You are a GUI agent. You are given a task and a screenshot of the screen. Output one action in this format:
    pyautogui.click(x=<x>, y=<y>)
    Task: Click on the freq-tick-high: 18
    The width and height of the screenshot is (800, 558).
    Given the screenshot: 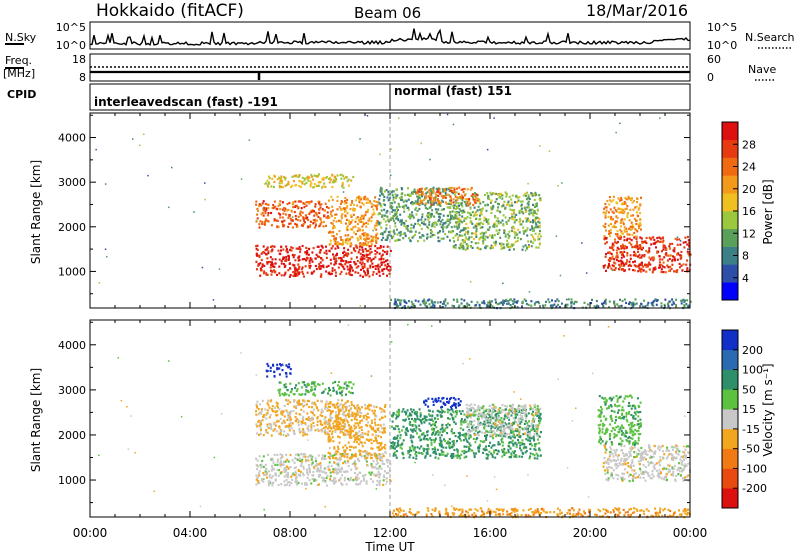 What is the action you would take?
    pyautogui.click(x=79, y=59)
    